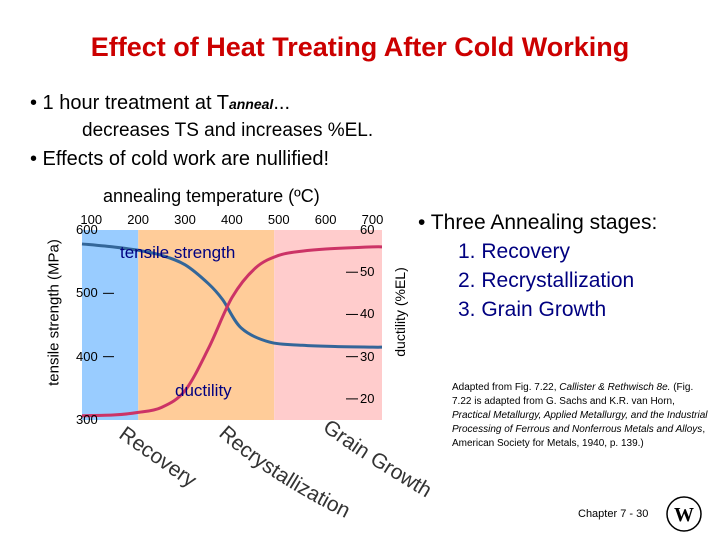 The image size is (720, 540). I want to click on right-tick-label: 40, so click(367, 314).